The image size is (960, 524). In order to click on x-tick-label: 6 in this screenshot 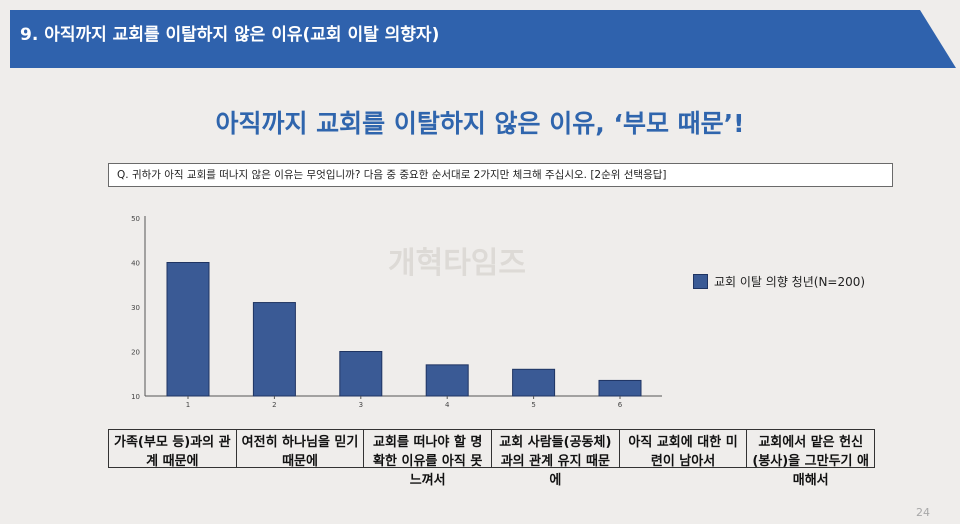, I will do `click(620, 405)`.